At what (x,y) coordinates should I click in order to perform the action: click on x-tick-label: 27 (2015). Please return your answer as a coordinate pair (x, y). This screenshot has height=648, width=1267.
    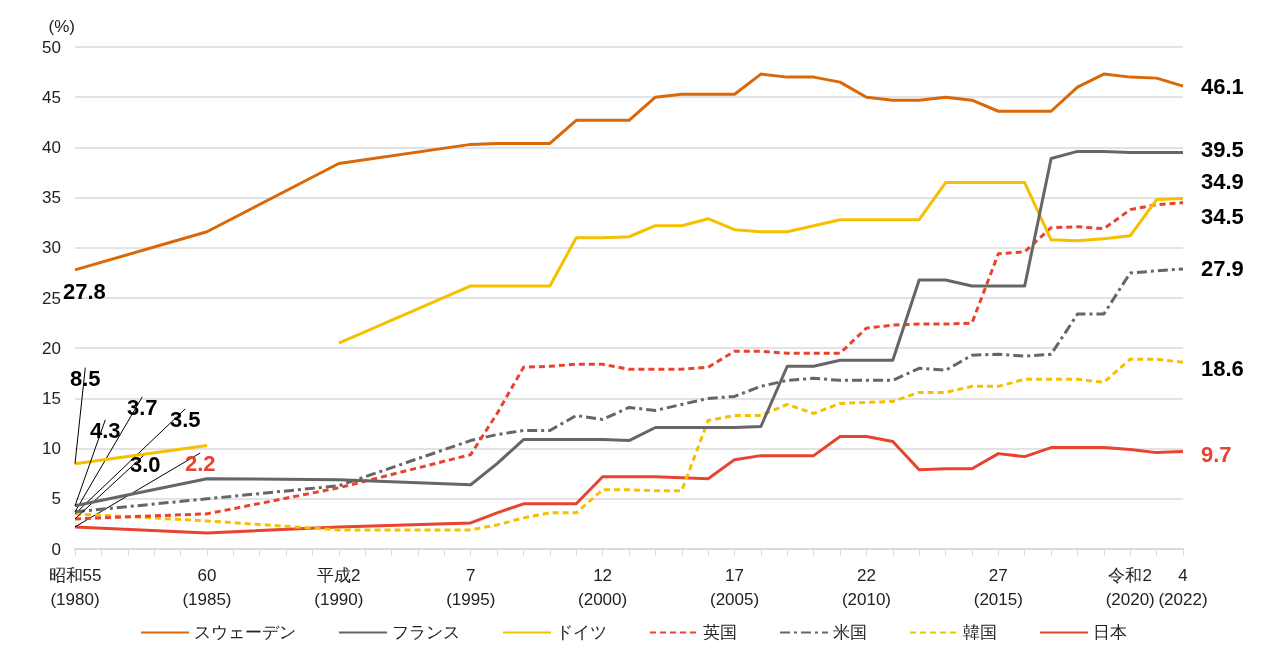
    Looking at the image, I should click on (998, 587).